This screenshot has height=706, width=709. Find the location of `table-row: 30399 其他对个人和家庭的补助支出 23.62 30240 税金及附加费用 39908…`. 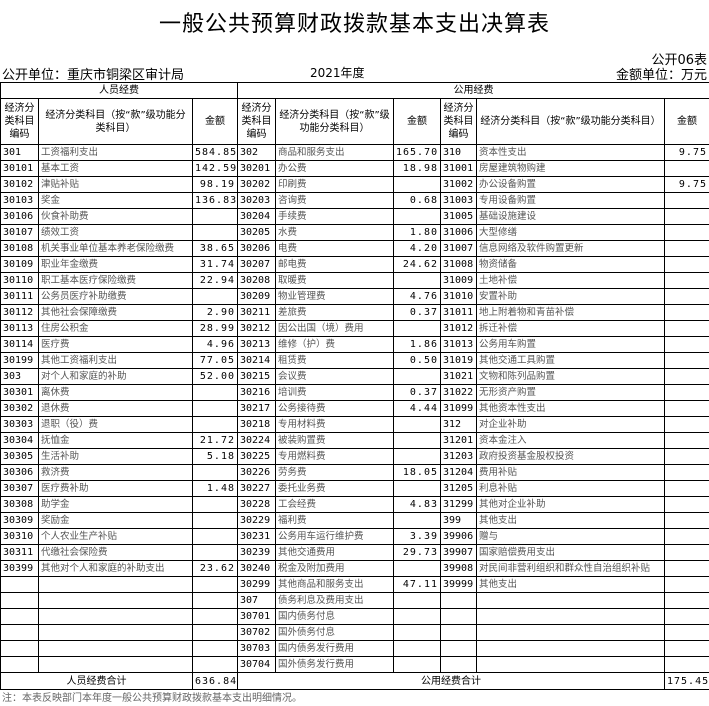

table-row: 30399 其他对个人和家庭的补助支出 23.62 30240 税金及附加费用 39908… is located at coordinates (354, 568).